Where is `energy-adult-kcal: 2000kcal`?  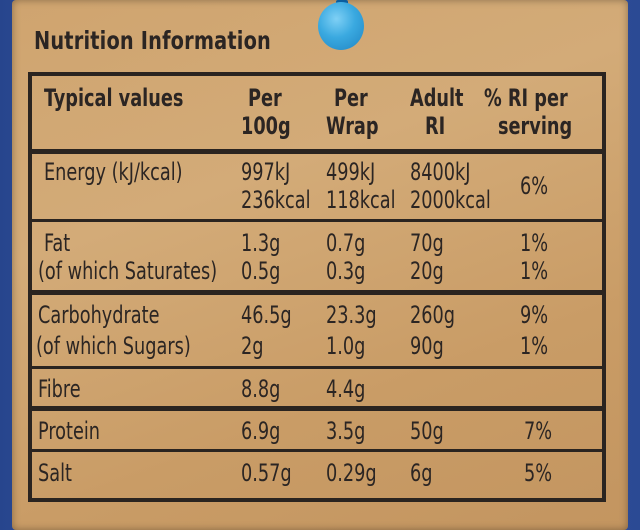 energy-adult-kcal: 2000kcal is located at coordinates (450, 200).